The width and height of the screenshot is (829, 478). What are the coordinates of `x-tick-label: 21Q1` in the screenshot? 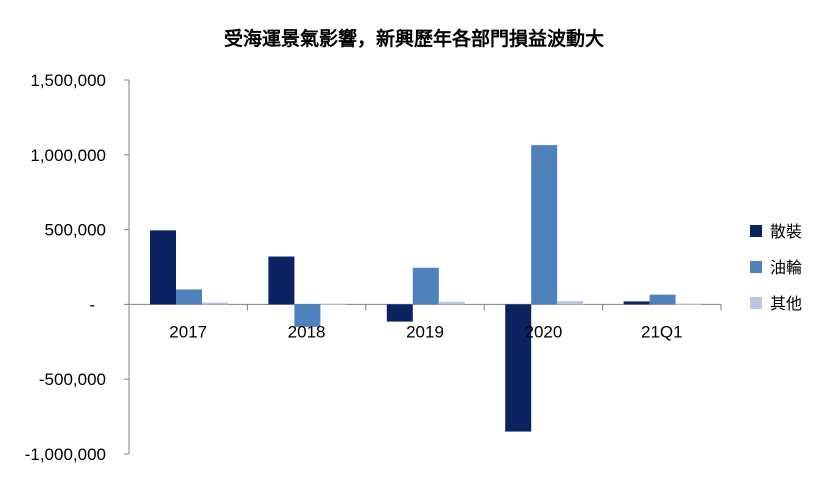 It's located at (662, 331).